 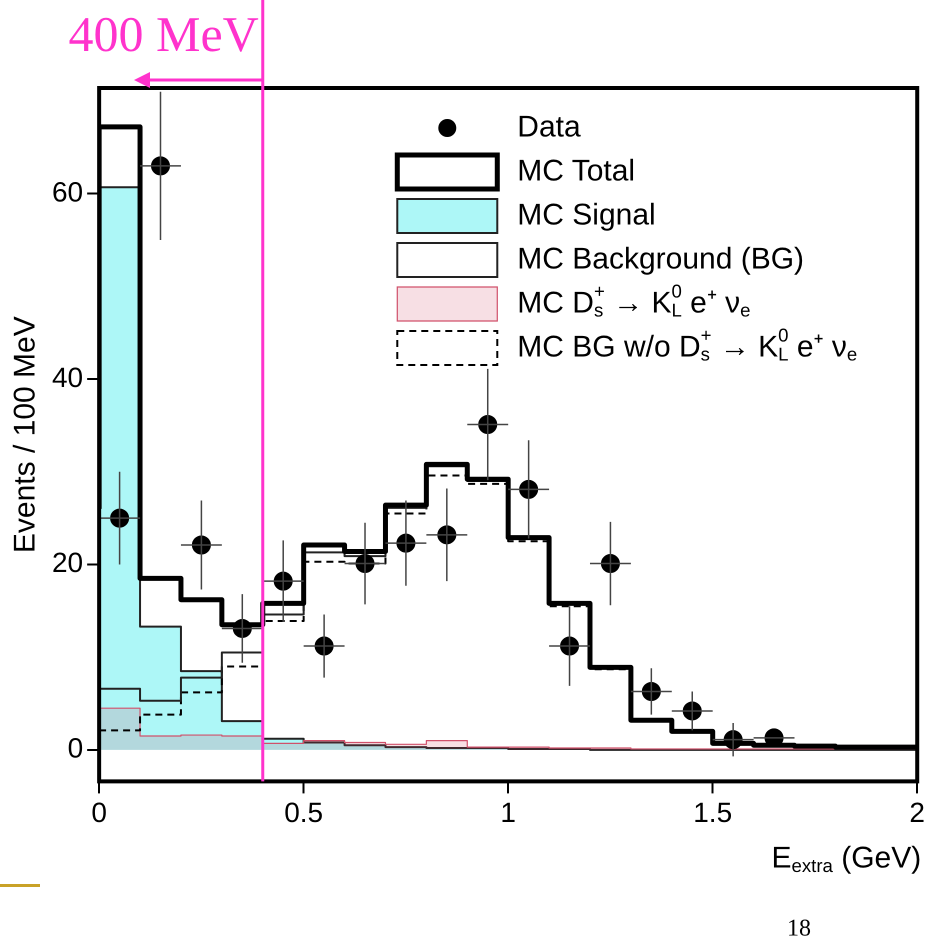 I want to click on y-tick-label: 60, so click(x=68, y=192).